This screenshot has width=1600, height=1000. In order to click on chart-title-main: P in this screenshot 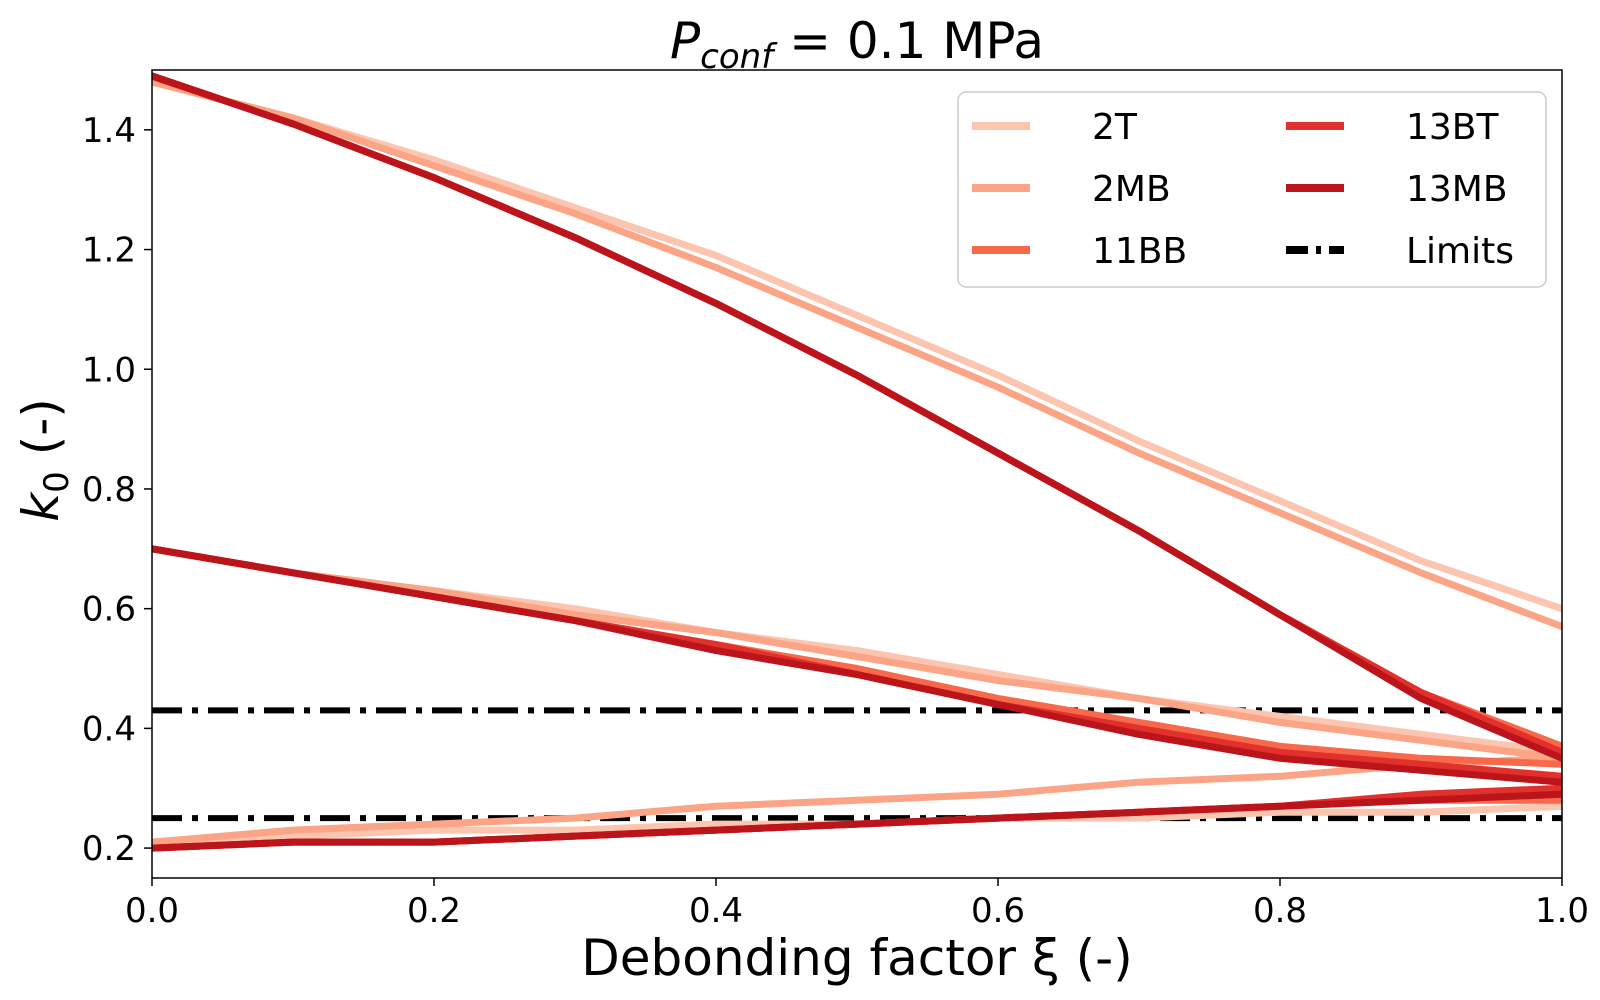, I will do `click(685, 41)`.